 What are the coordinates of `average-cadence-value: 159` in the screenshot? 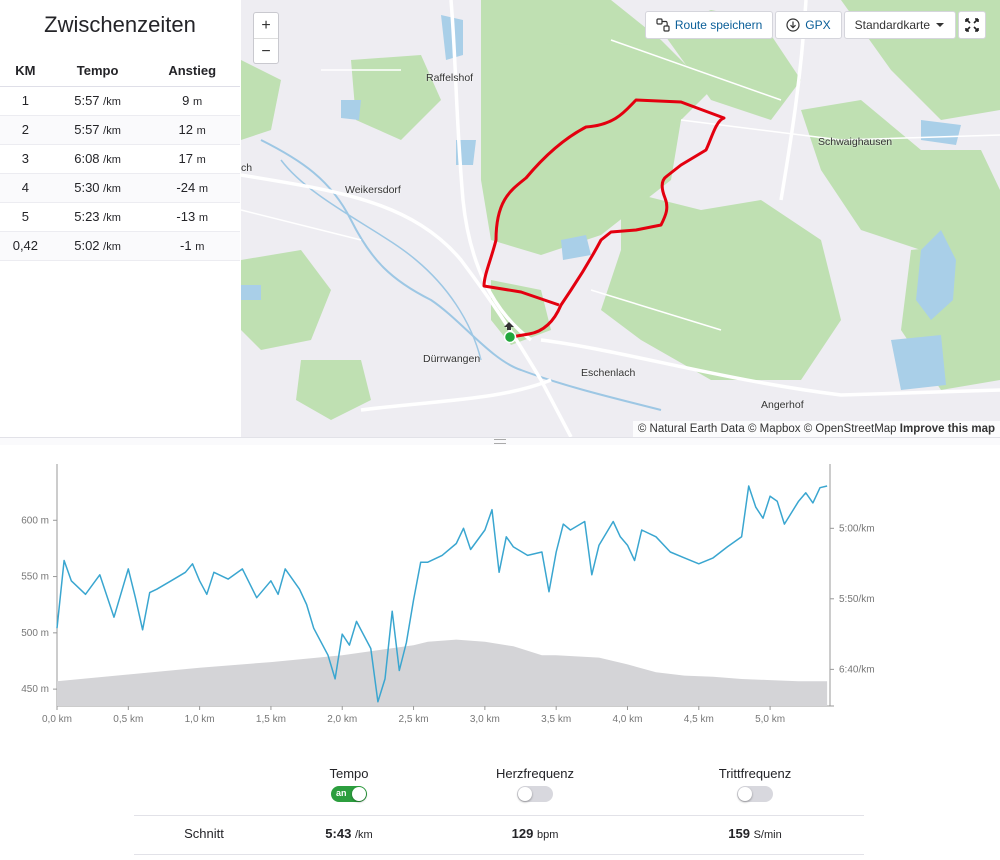 It's located at (739, 833).